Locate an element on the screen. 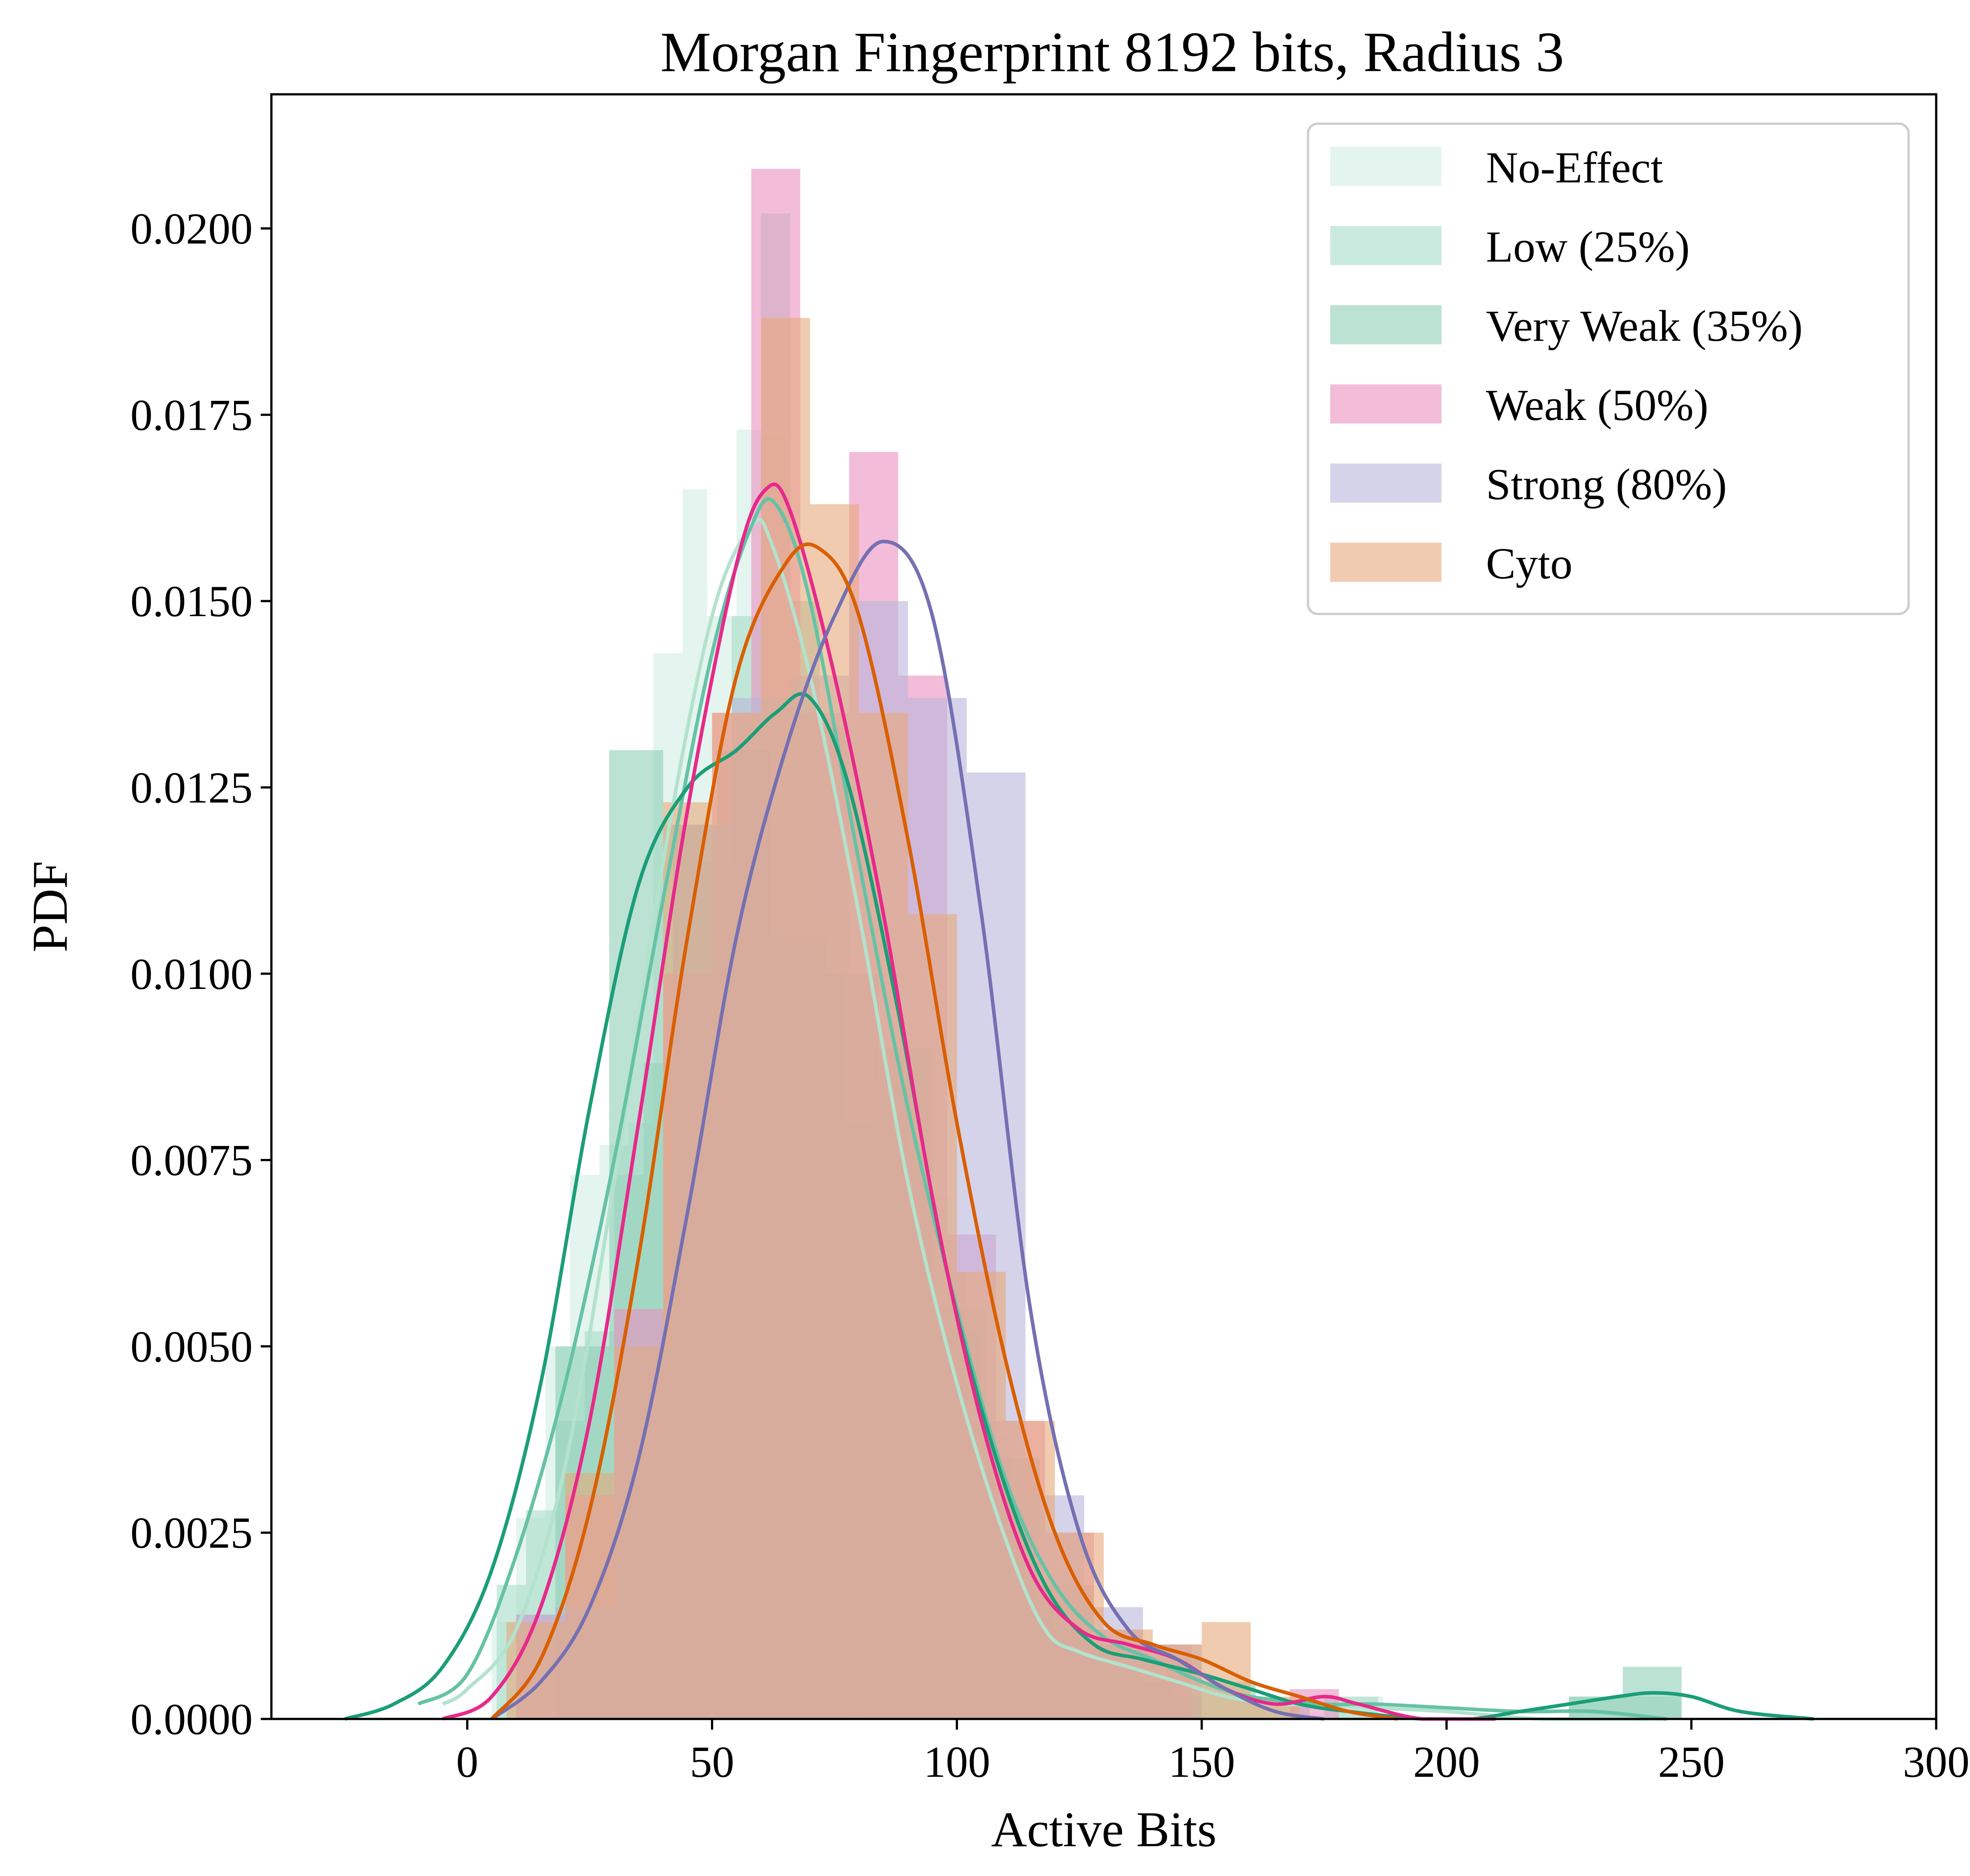 The height and width of the screenshot is (1876, 1970). x-axis-title: Active Bits is located at coordinates (1103, 1829).